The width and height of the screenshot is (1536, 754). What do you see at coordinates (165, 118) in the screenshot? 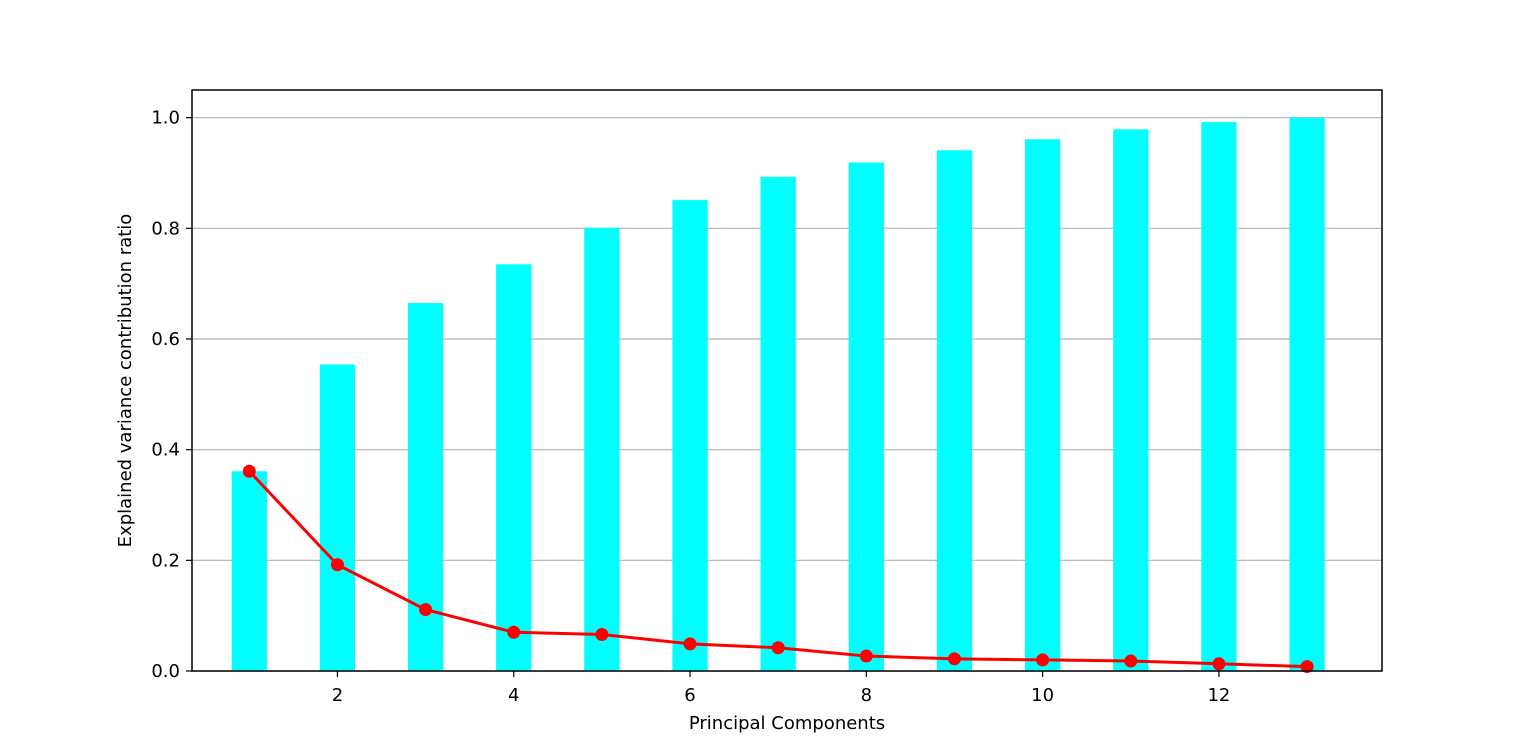
I see `y-tick-label: 1.0` at bounding box center [165, 118].